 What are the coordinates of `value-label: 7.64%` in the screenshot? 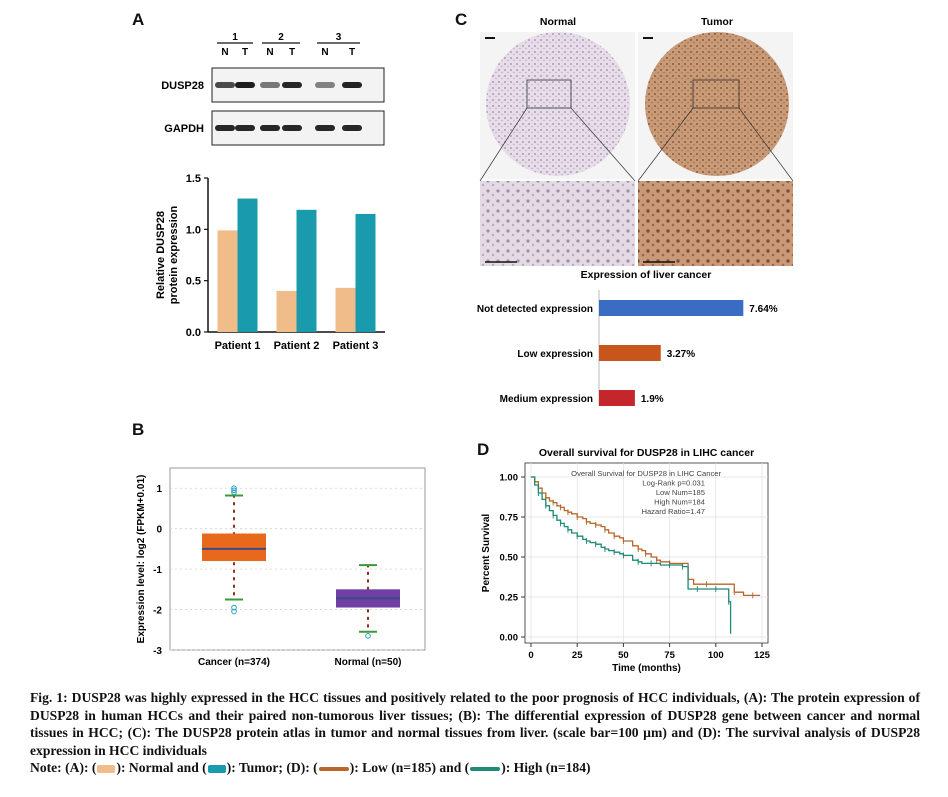 It's located at (763, 309).